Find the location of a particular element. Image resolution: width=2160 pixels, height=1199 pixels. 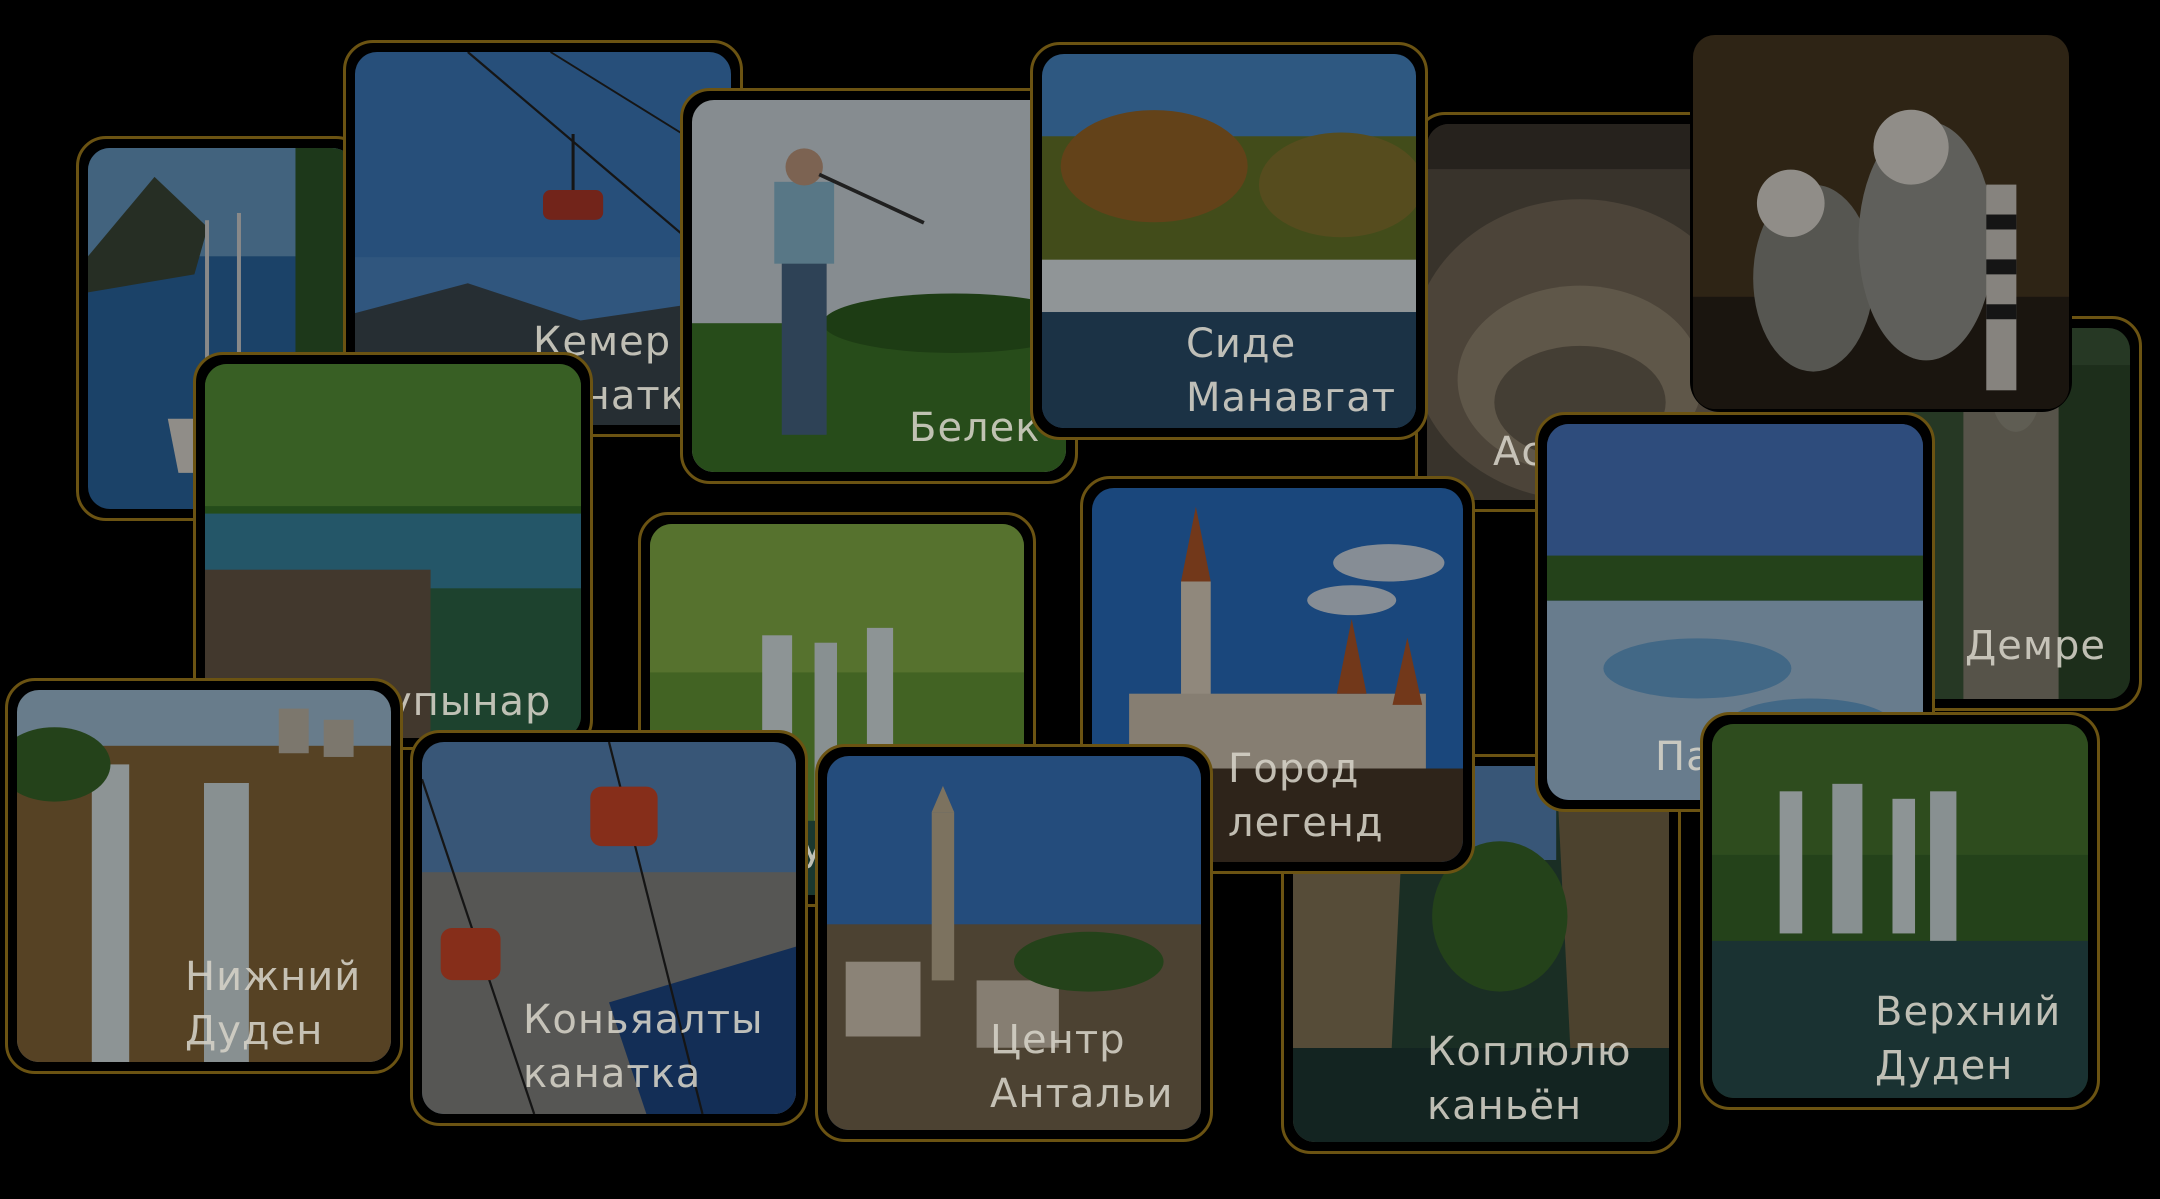

card-label: Сиде Манавгат is located at coordinates (1291, 371).